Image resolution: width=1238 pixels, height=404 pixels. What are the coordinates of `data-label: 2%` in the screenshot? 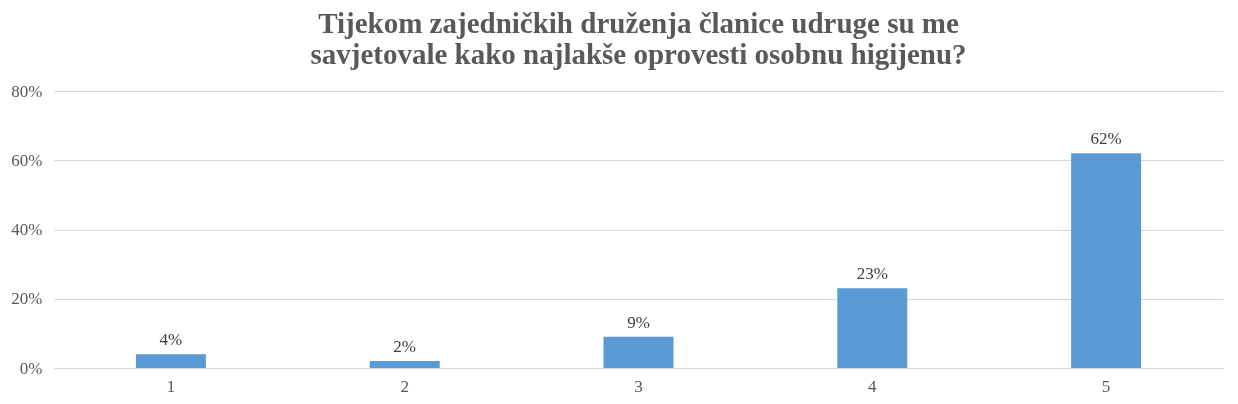 It's located at (405, 347).